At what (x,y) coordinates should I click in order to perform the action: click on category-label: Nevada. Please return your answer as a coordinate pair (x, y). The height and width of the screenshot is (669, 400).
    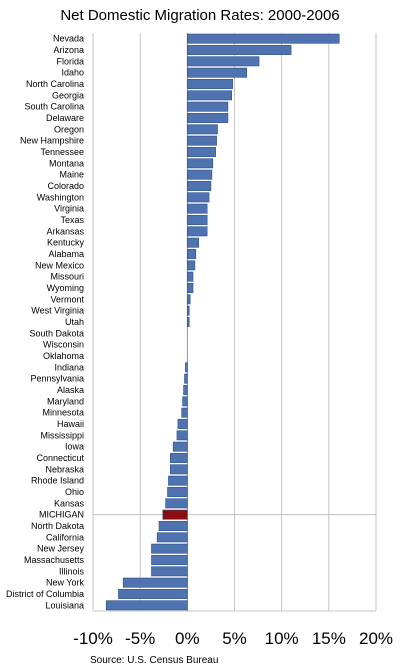
    Looking at the image, I should click on (68, 39).